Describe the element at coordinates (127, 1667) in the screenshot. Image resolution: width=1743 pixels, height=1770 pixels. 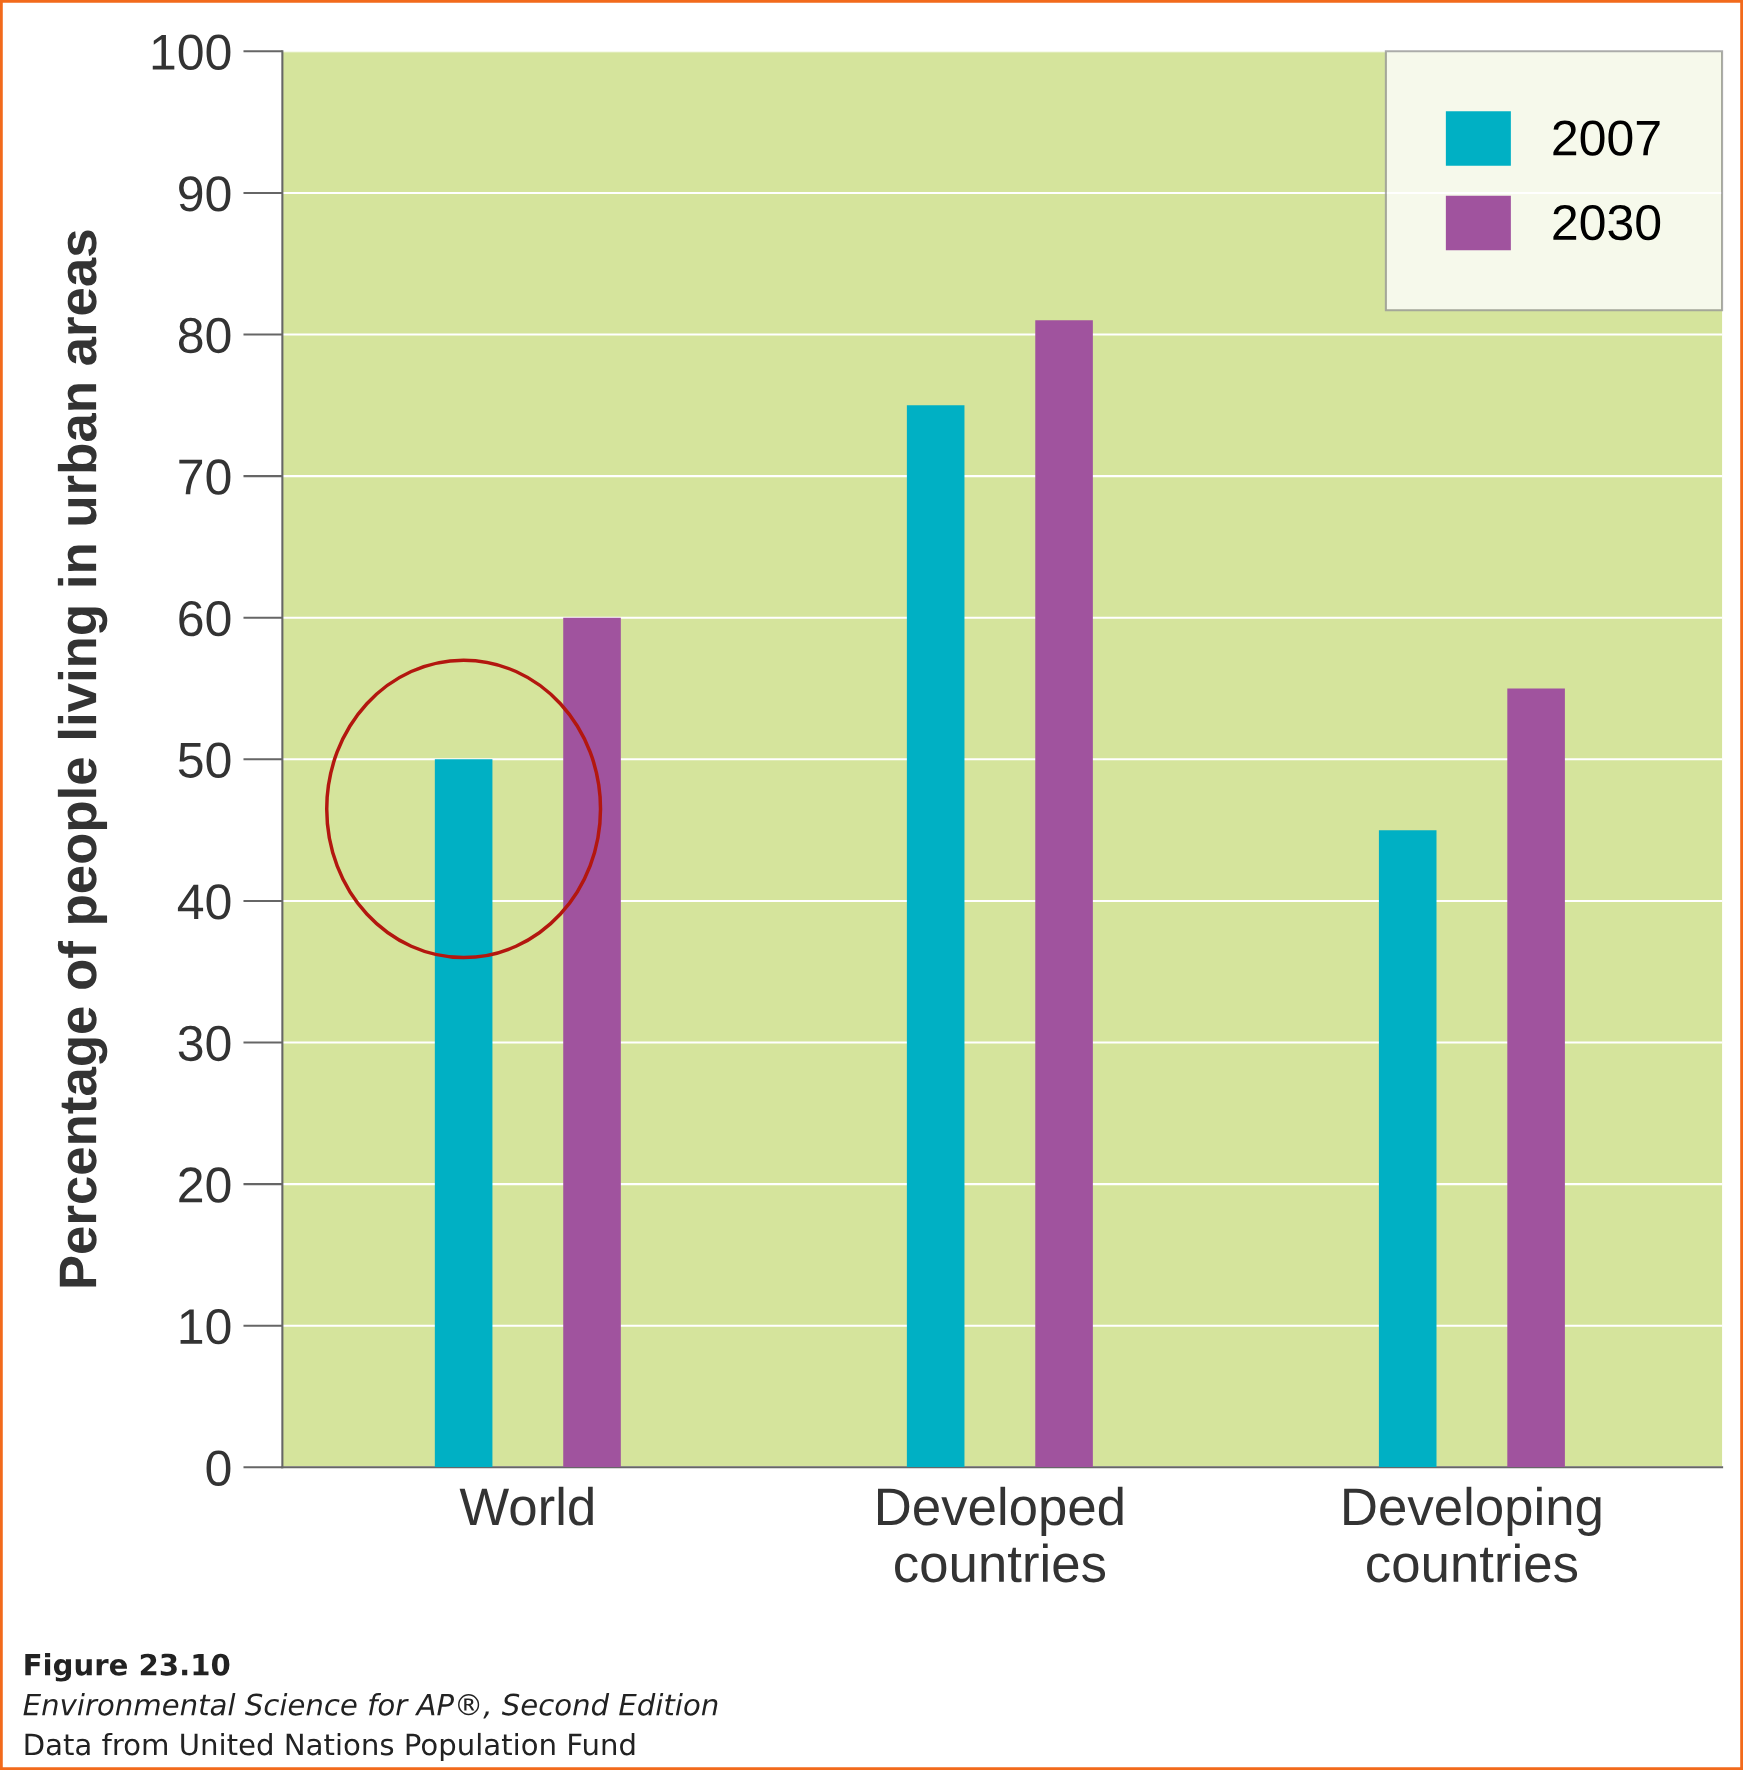
I see `caption: Figure 23.10` at that location.